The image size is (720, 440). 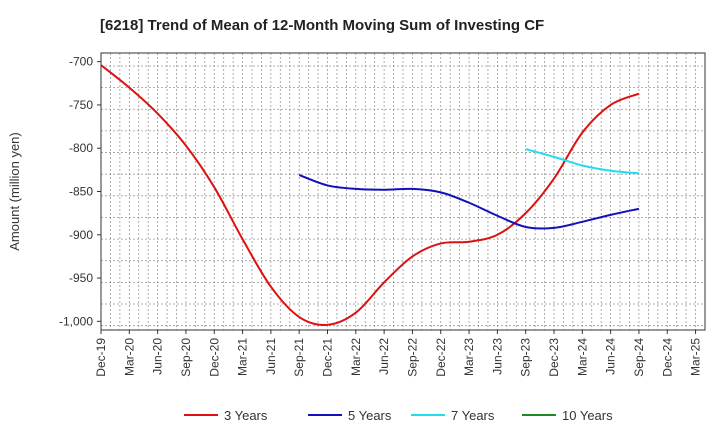 I want to click on y-tick-label: -950, so click(x=81, y=278).